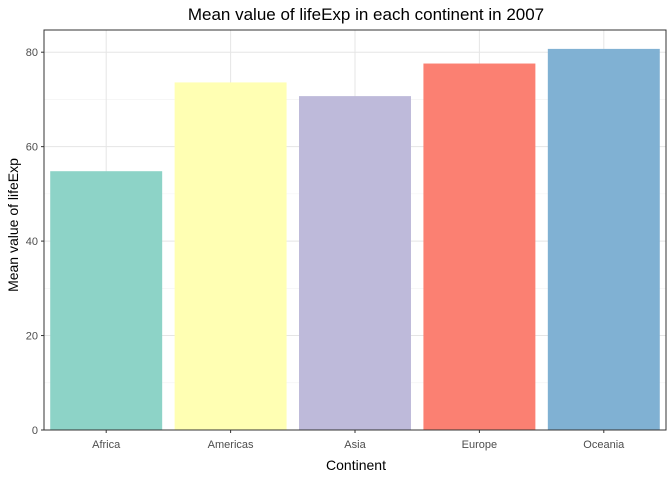 The image size is (672, 480). I want to click on bar-americas, so click(230, 256).